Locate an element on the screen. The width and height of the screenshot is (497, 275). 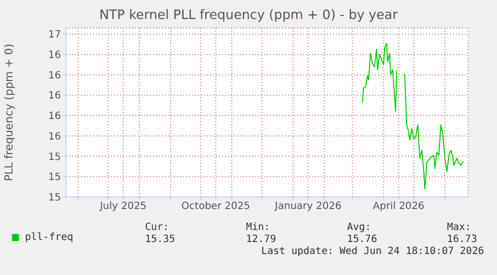
text: 15.76 is located at coordinates (362, 239).